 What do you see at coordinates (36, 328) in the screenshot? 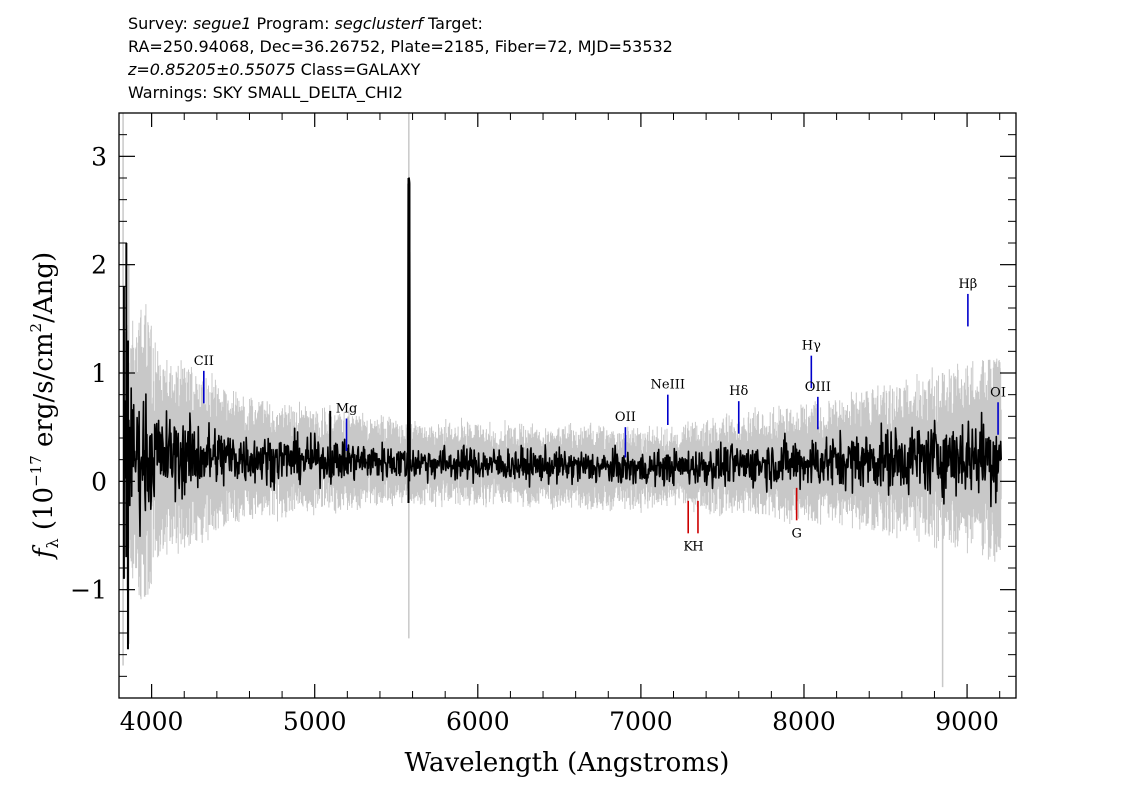
I see `y-axis-title-exponent-2: 2` at bounding box center [36, 328].